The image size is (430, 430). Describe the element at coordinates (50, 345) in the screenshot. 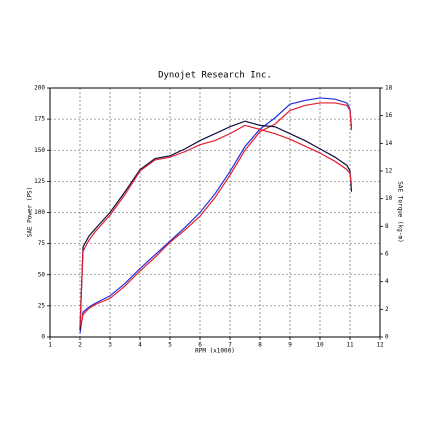

I see `x-tick-label: 1` at that location.